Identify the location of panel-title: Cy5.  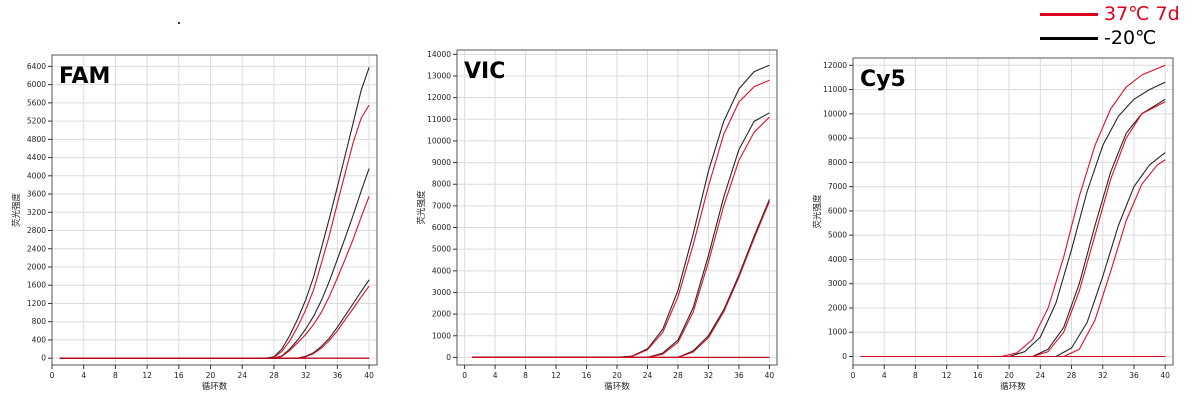
(883, 79).